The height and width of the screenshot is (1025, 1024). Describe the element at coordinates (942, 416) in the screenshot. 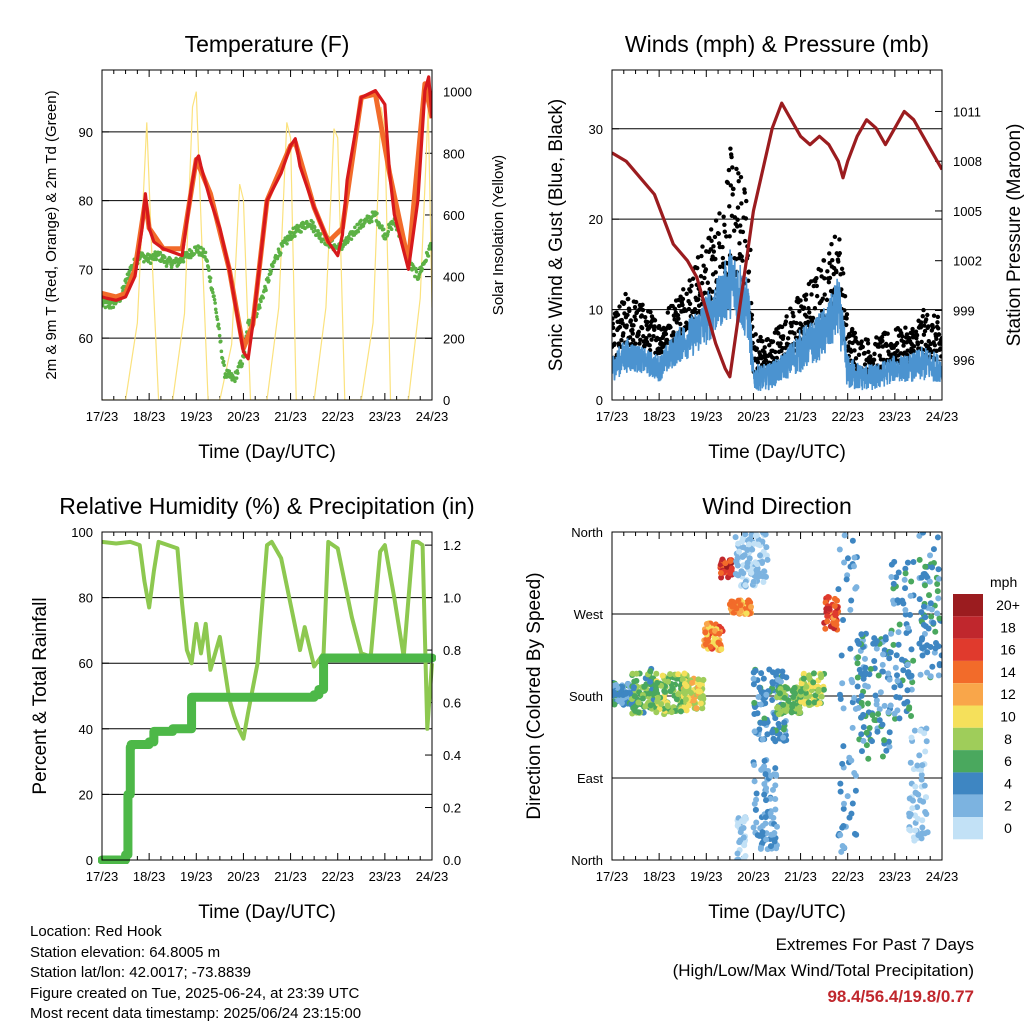

I see `x-tick-label: 24/23` at that location.